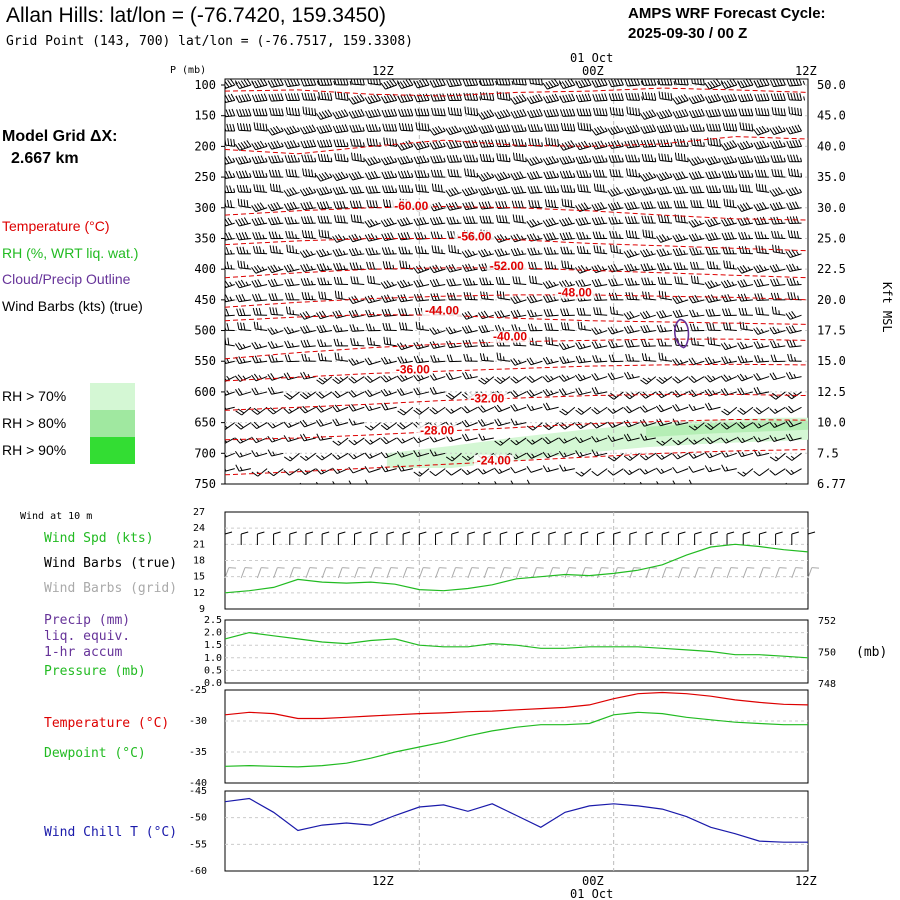 The height and width of the screenshot is (900, 900). Describe the element at coordinates (442, 310) in the screenshot. I see `isotherm-label-4: -44.00` at that location.